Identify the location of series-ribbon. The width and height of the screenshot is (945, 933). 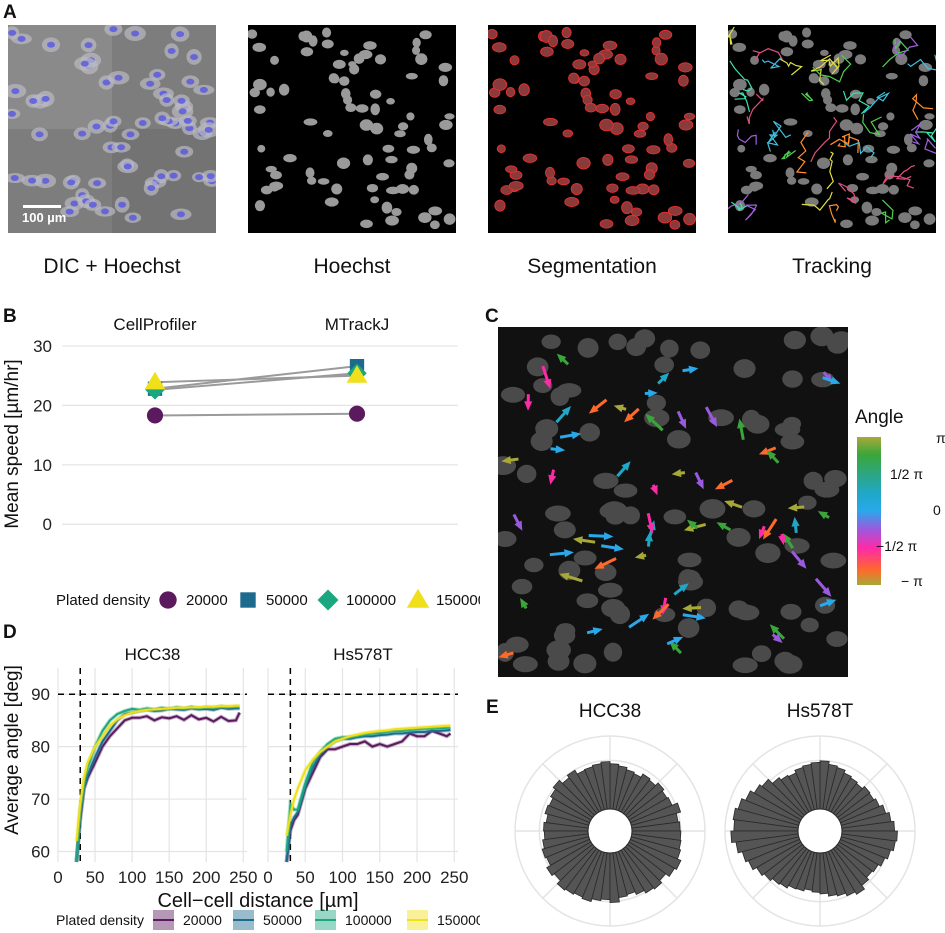
(368, 795).